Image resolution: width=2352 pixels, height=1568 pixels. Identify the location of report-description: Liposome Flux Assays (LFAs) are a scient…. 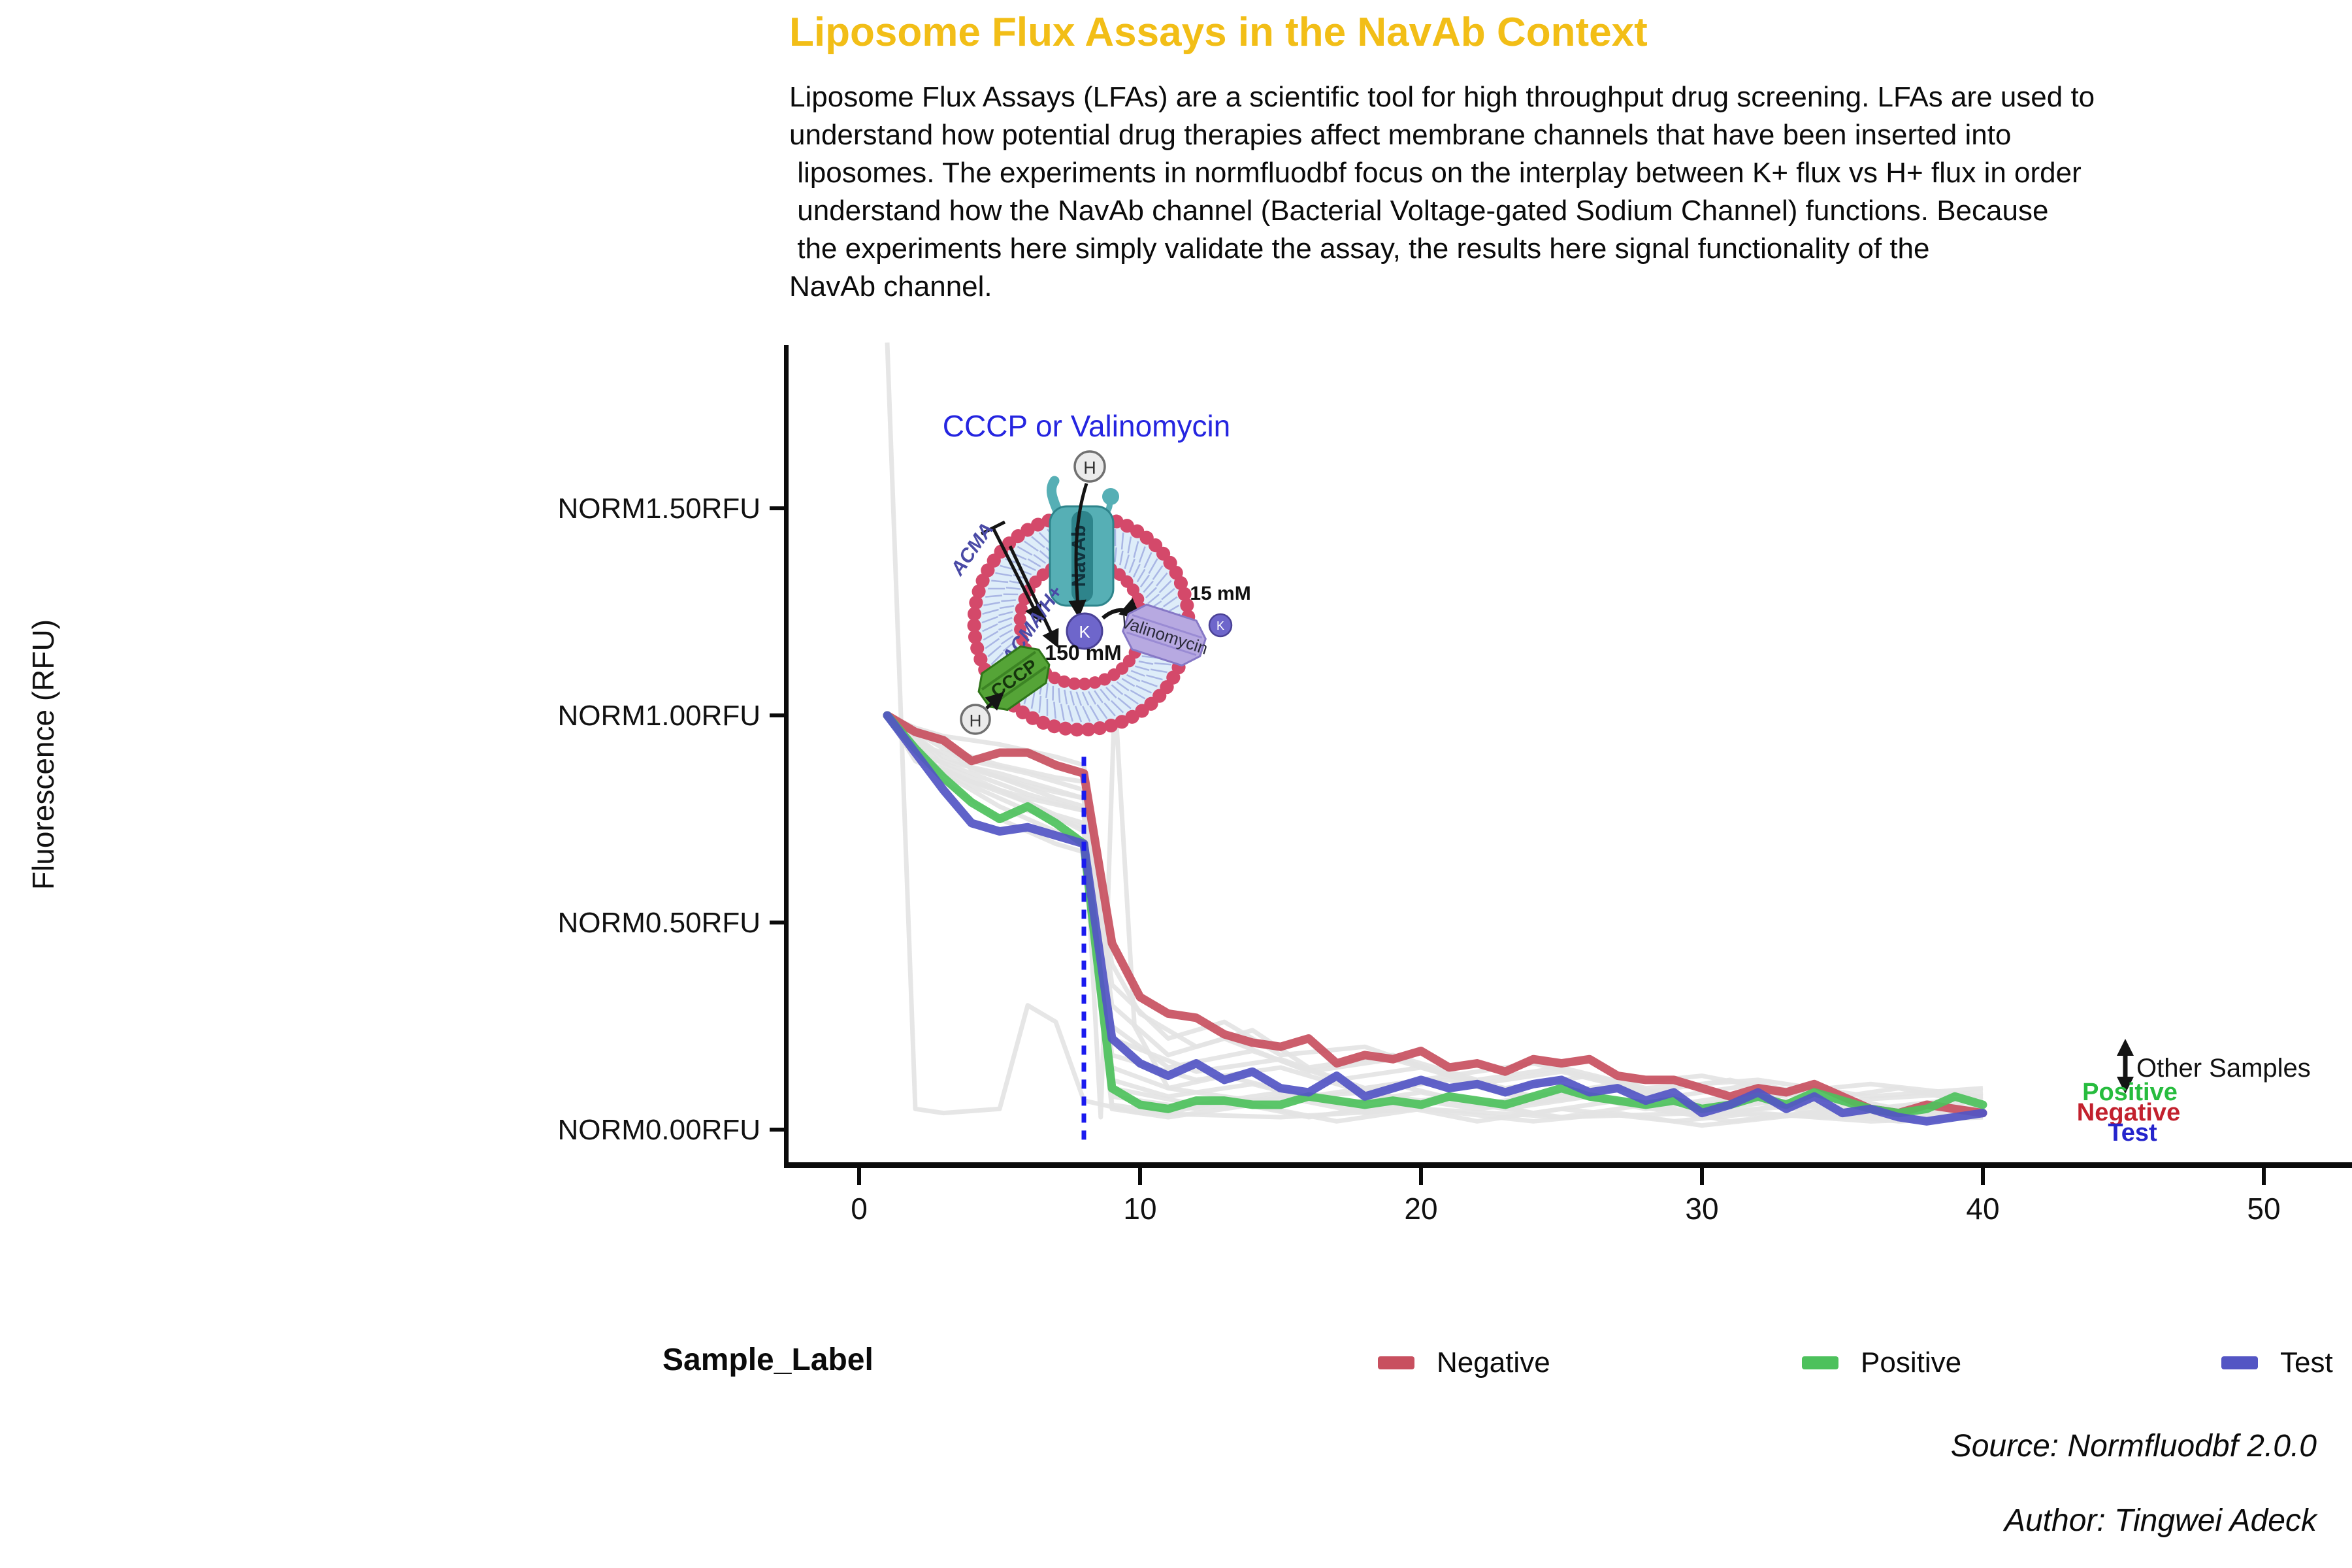
(1442, 192).